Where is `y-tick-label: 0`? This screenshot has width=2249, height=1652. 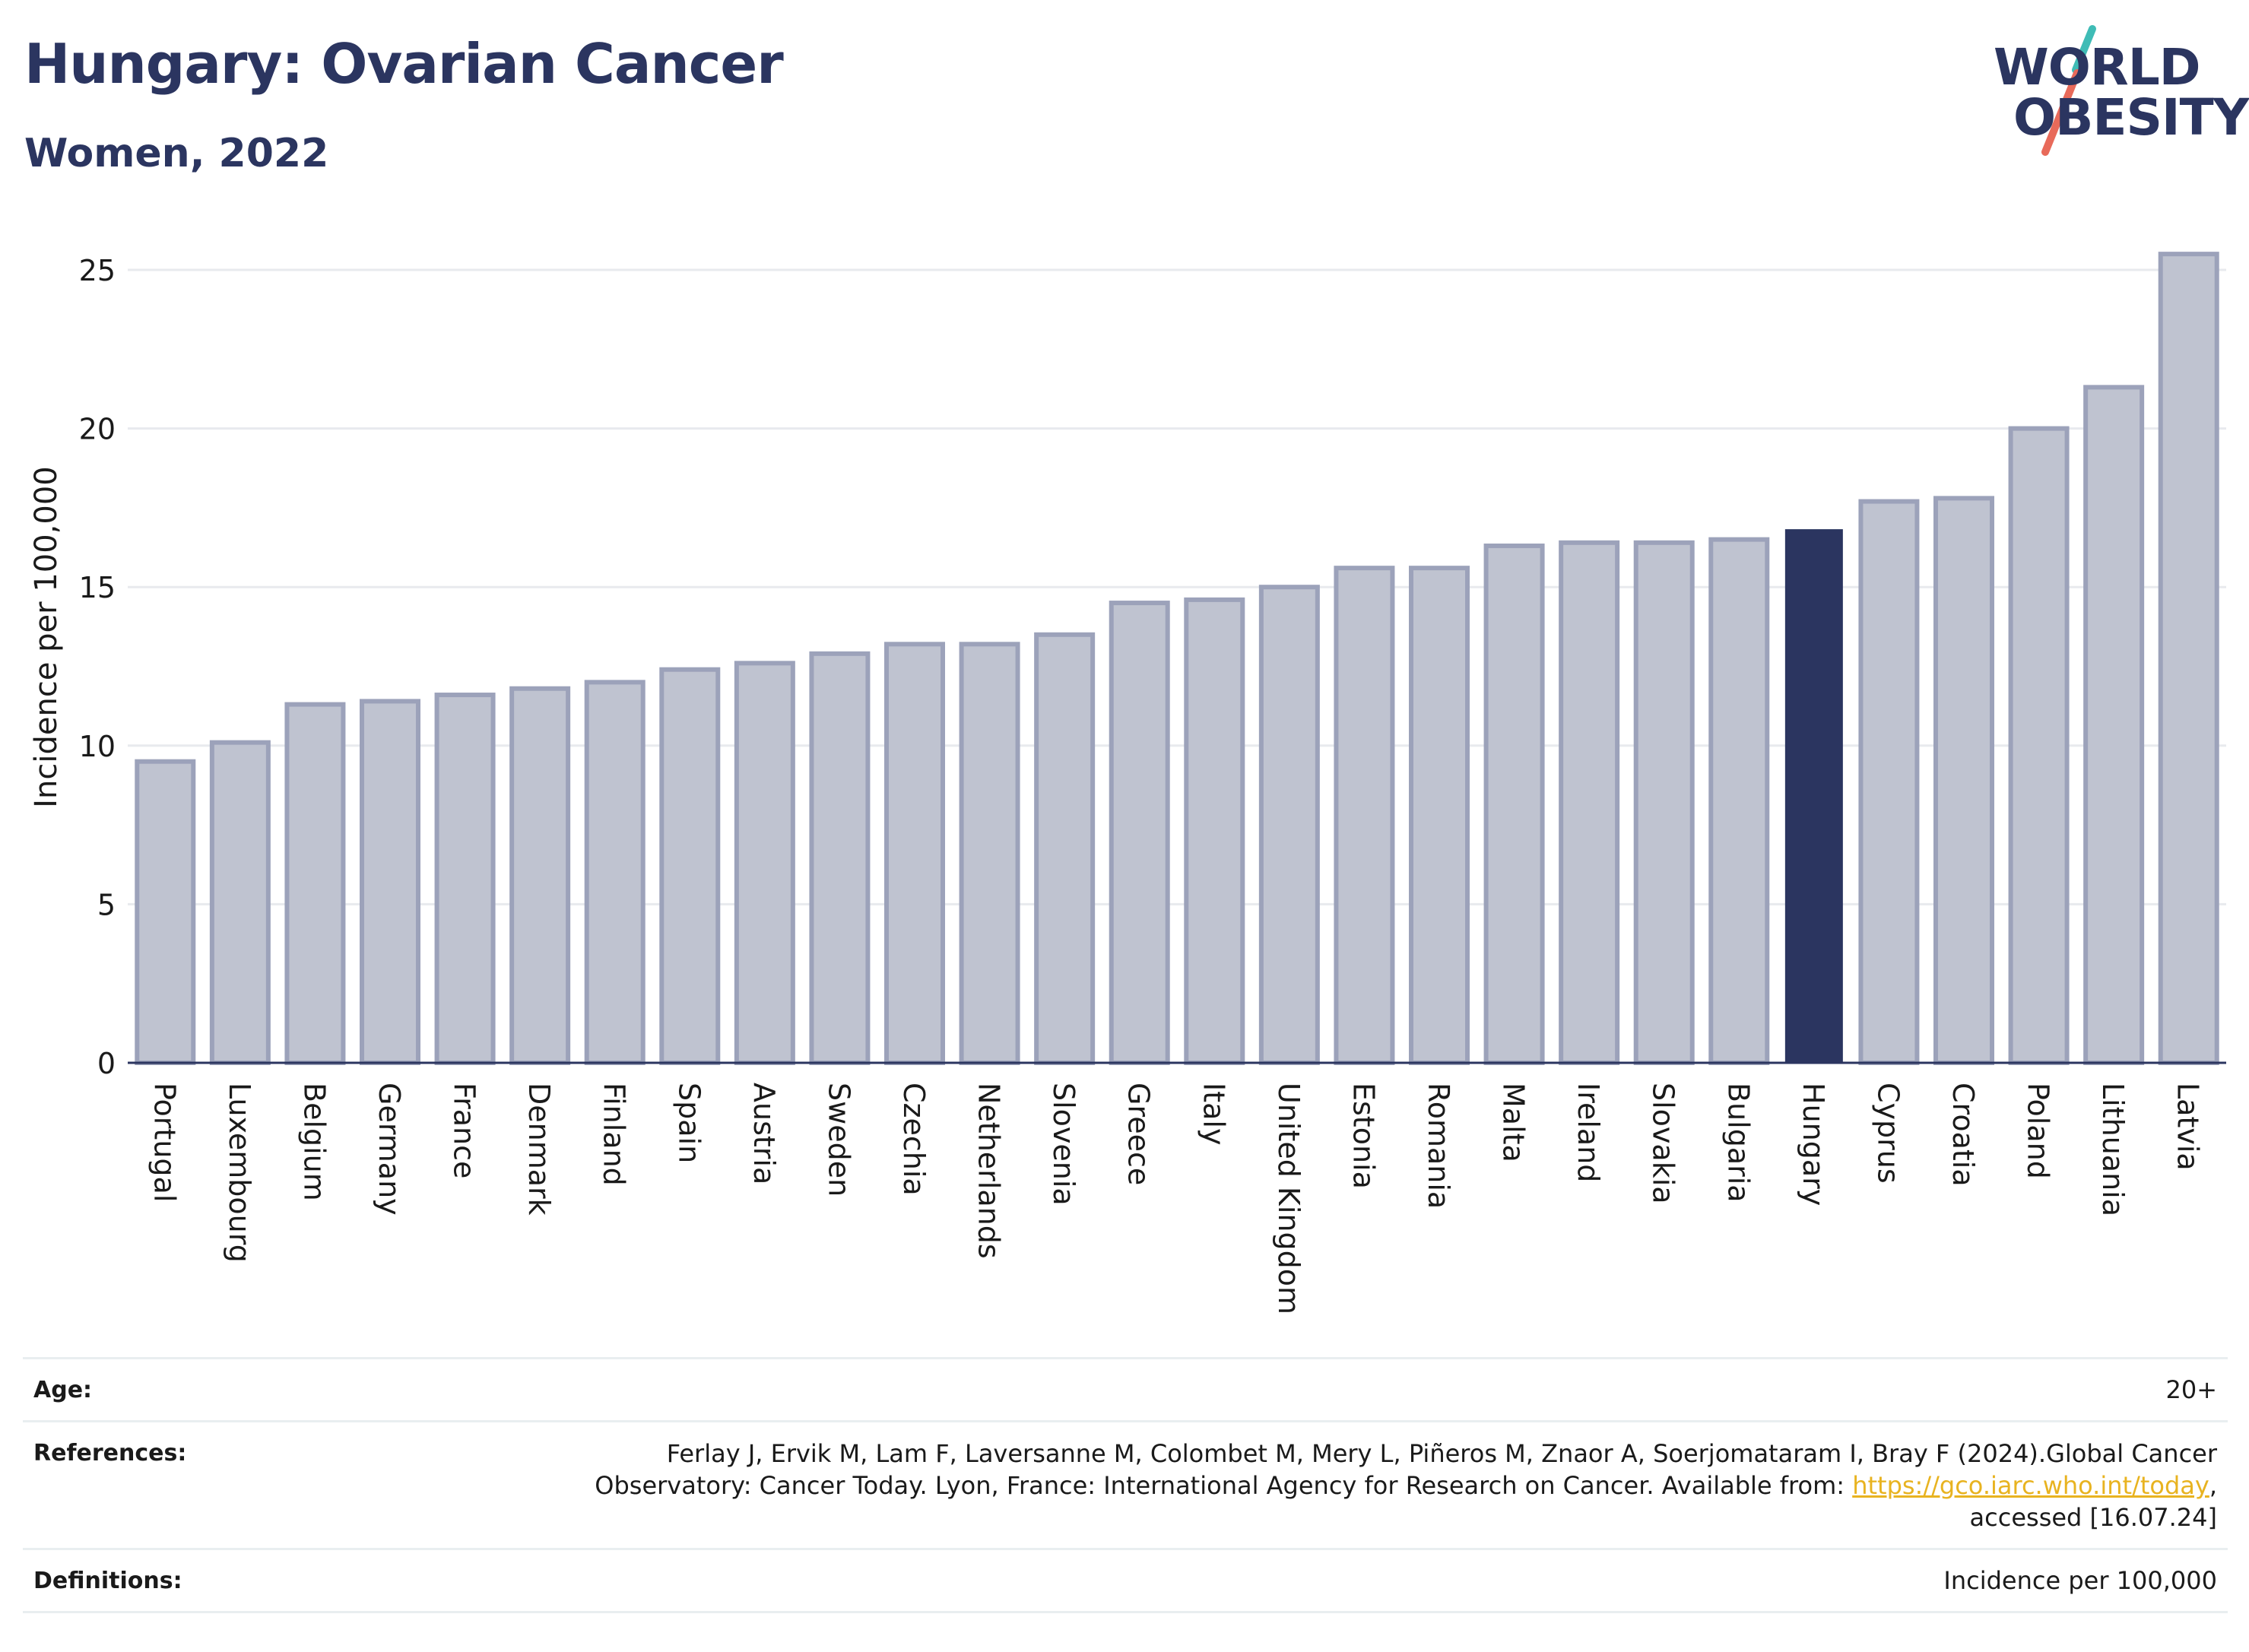 y-tick-label: 0 is located at coordinates (106, 1063).